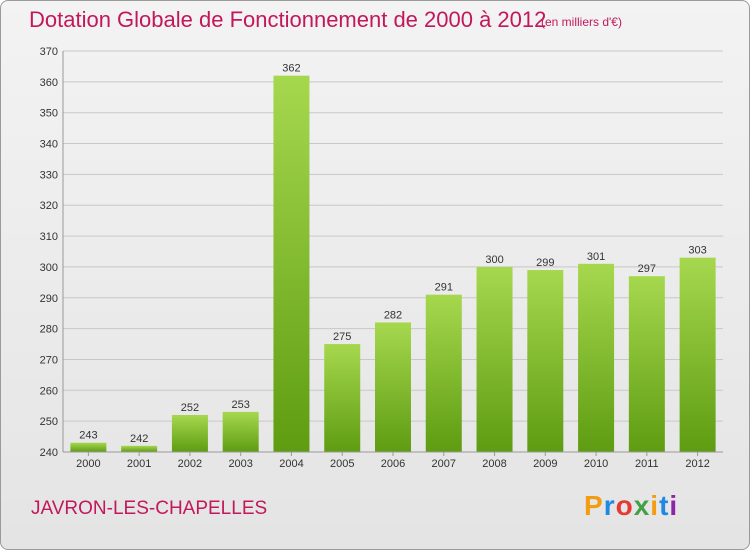 This screenshot has height=550, width=750. Describe the element at coordinates (49, 237) in the screenshot. I see `y-tick-label: 310` at that location.